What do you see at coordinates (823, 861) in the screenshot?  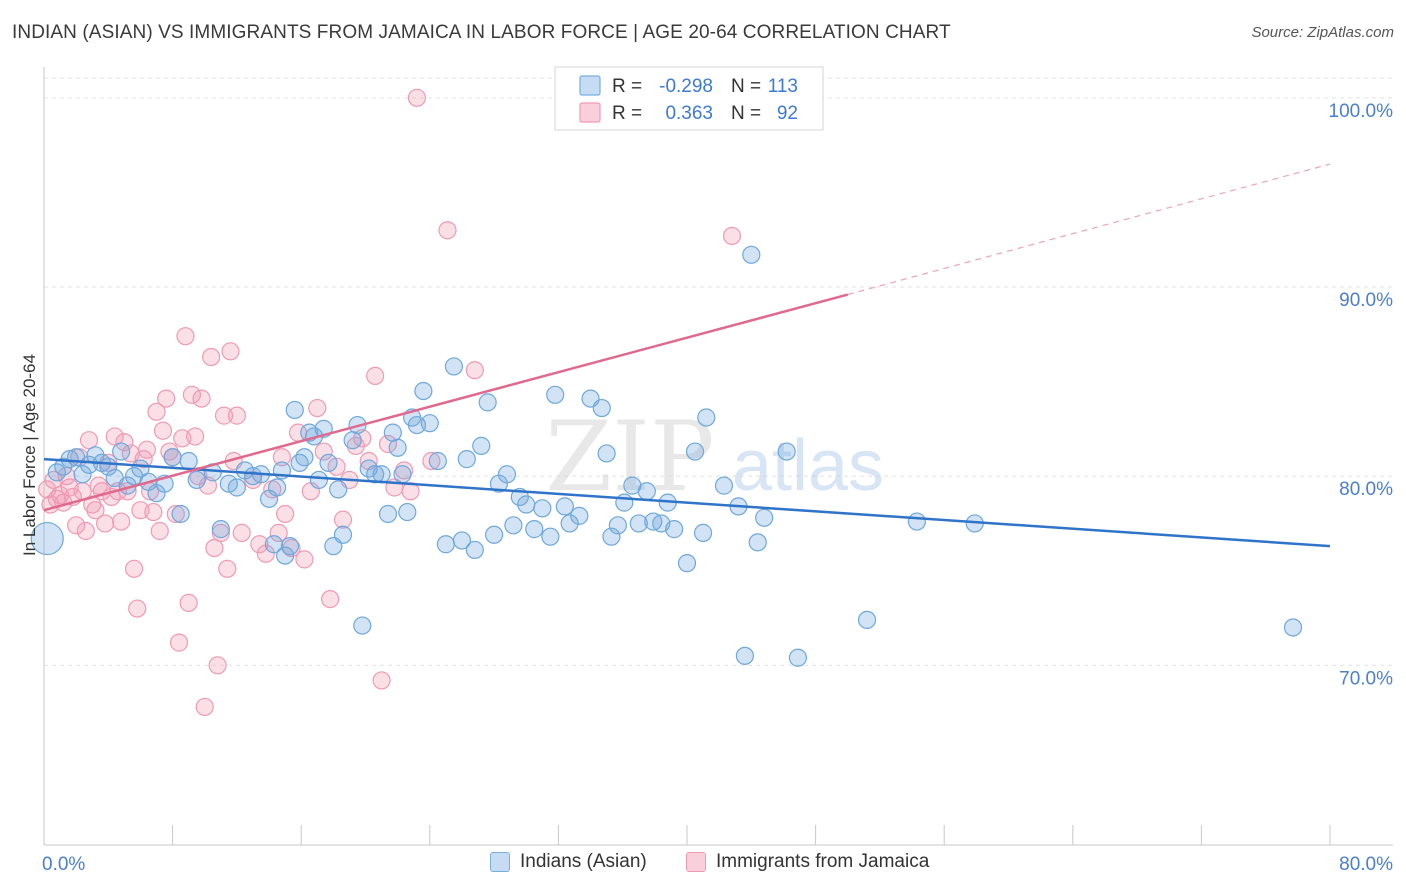 I see `legend-label-jamaica: Immigrants from Jamaica` at bounding box center [823, 861].